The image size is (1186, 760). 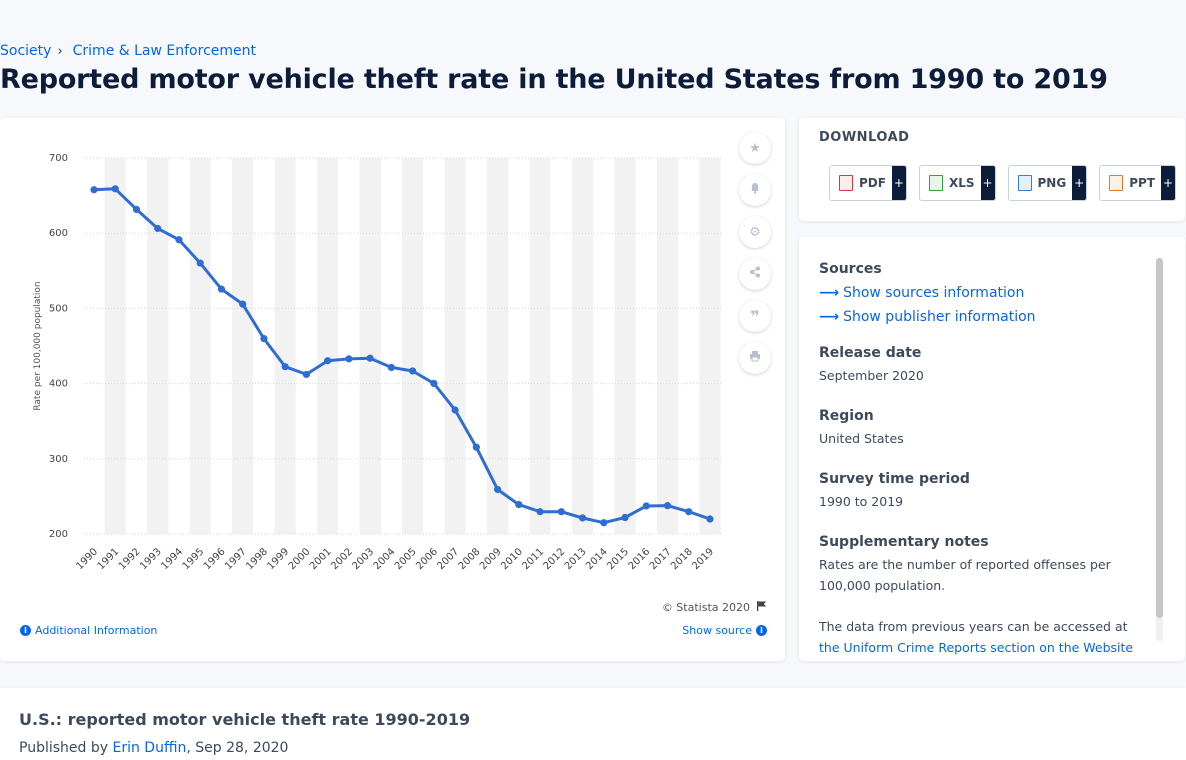 What do you see at coordinates (555, 559) in the screenshot?
I see `x-tick-label: 2012` at bounding box center [555, 559].